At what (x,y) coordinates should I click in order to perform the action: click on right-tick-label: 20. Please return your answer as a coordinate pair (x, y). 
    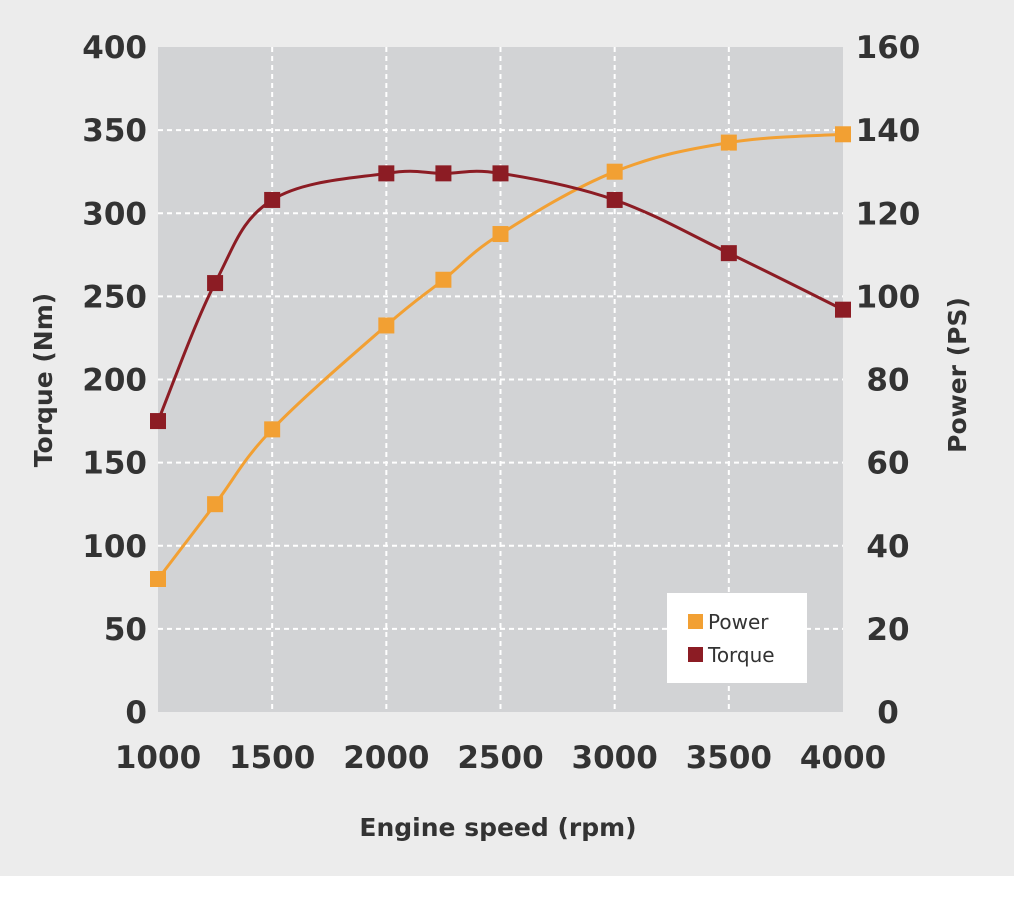
    Looking at the image, I should click on (887, 630).